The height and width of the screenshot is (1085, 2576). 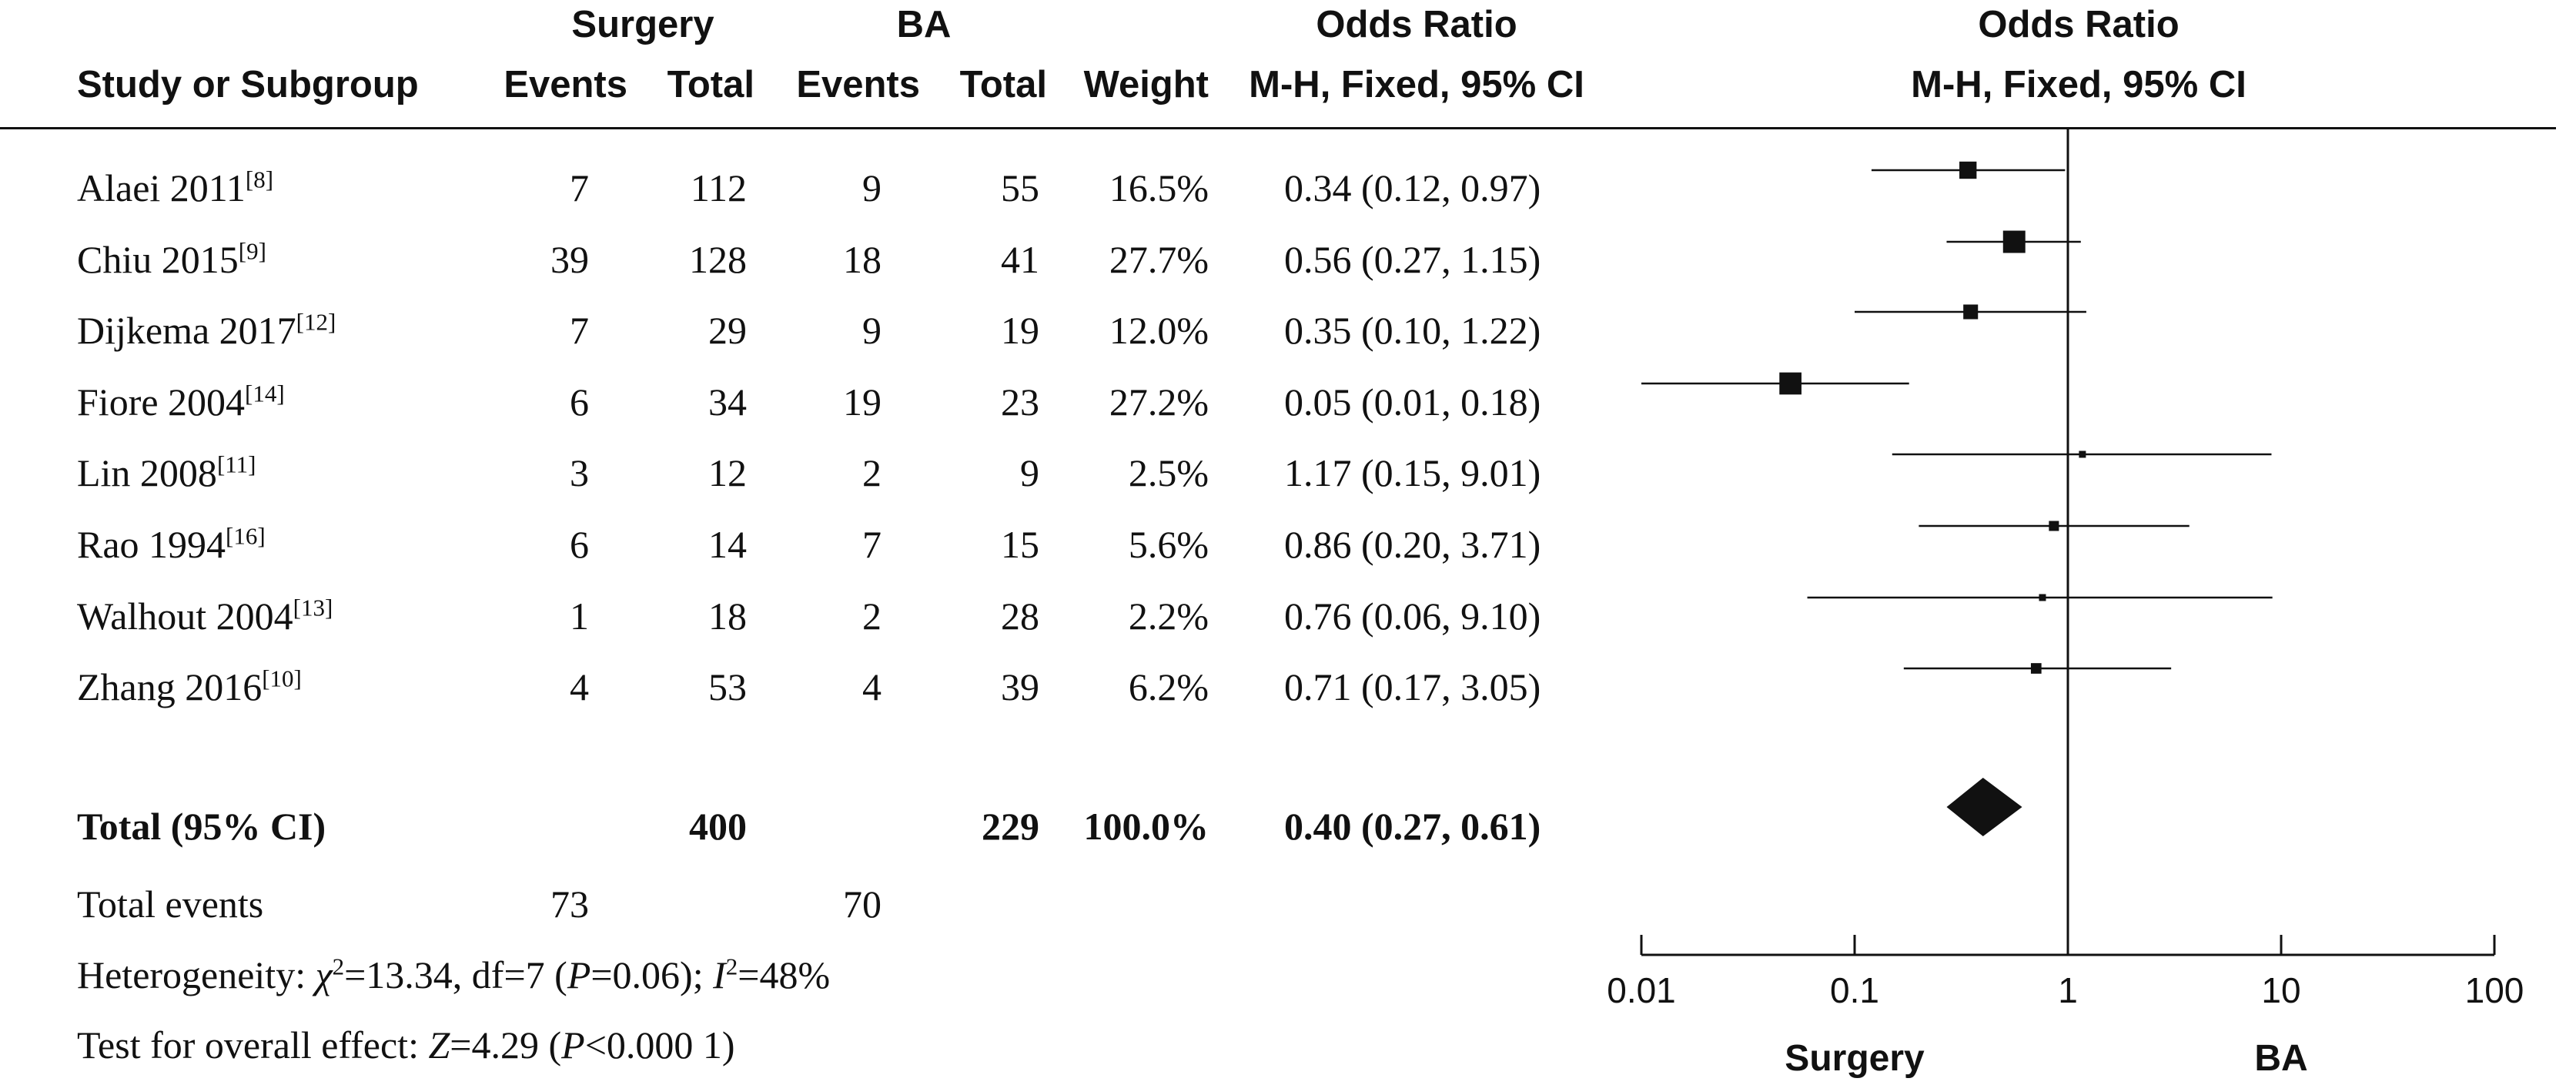 I want to click on study-events-surgery: 4, so click(x=580, y=686).